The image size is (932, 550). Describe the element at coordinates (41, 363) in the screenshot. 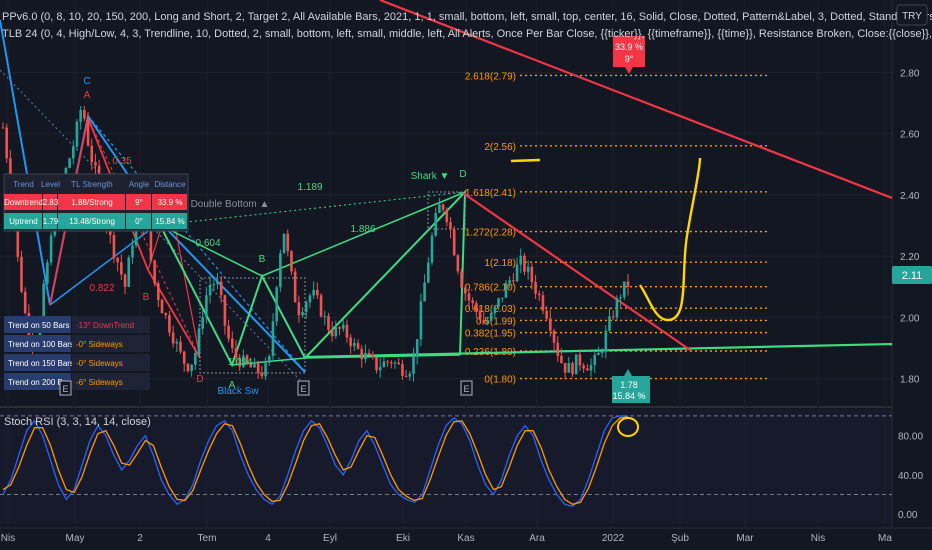

I see `bars-table-label: Trend on 150 Bars` at that location.